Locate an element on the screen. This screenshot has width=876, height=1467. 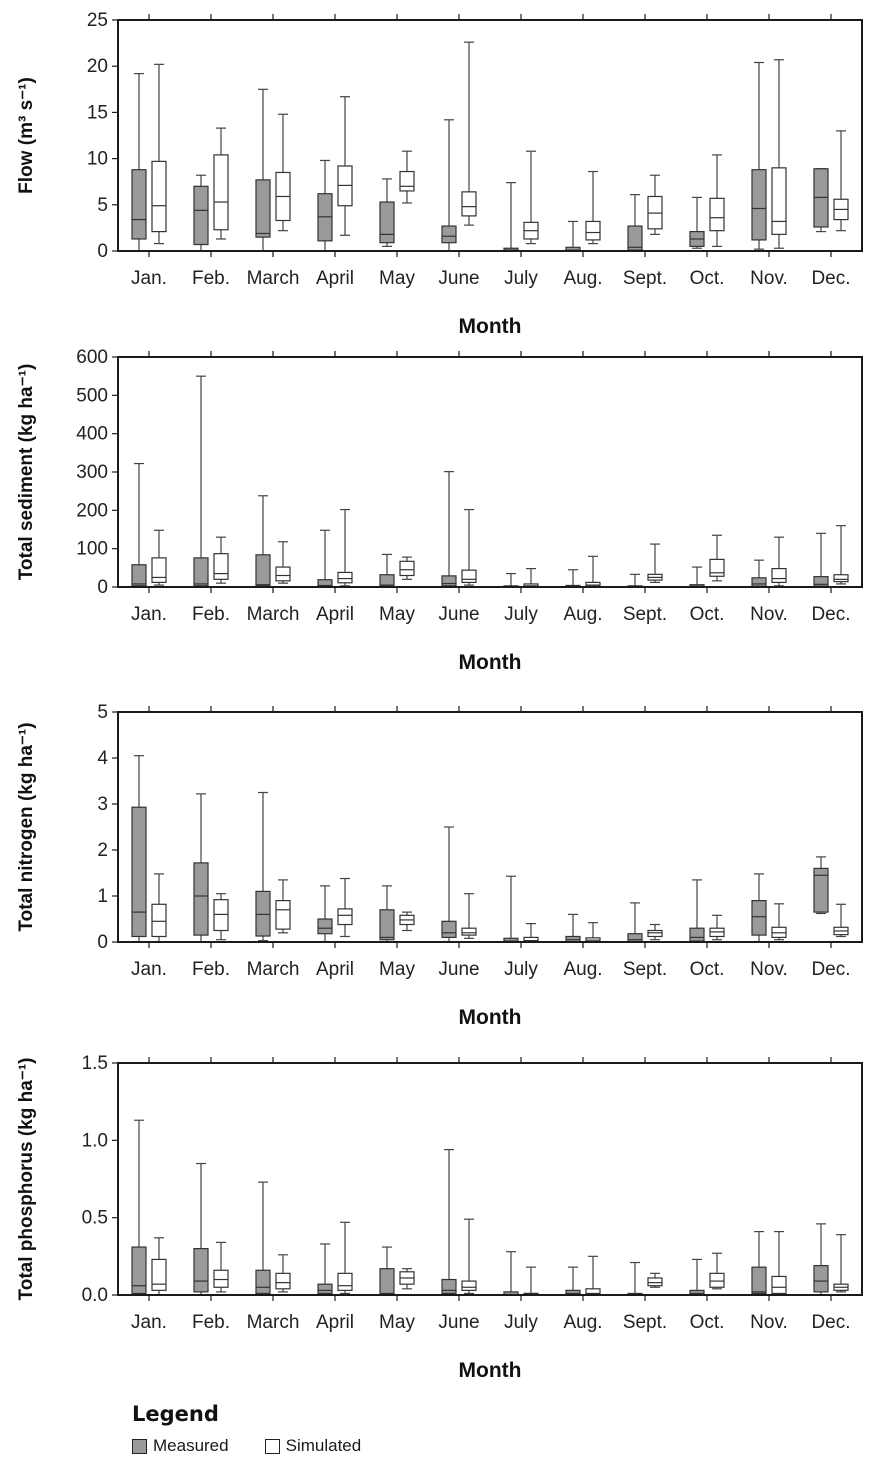
y-tick-label: 1 is located at coordinates (102, 896).